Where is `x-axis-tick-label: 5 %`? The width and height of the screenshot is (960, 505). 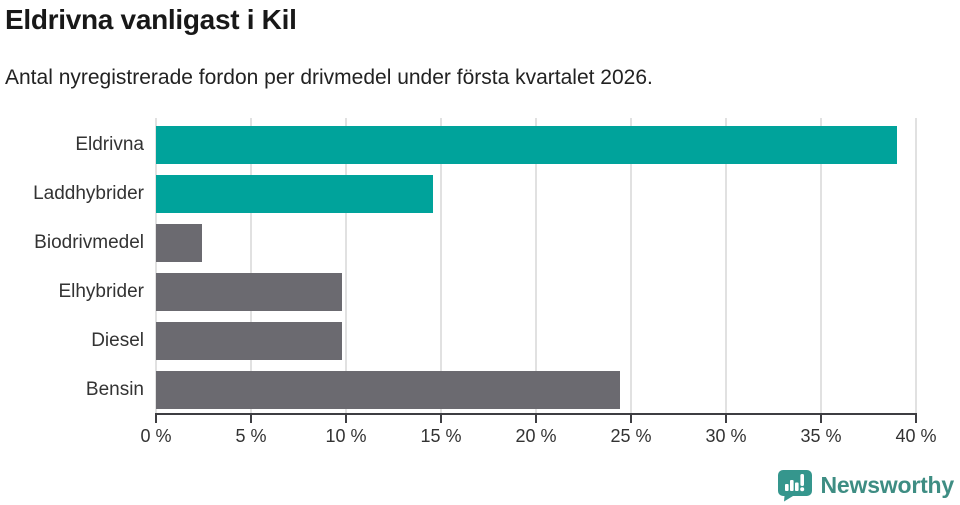 x-axis-tick-label: 5 % is located at coordinates (251, 436).